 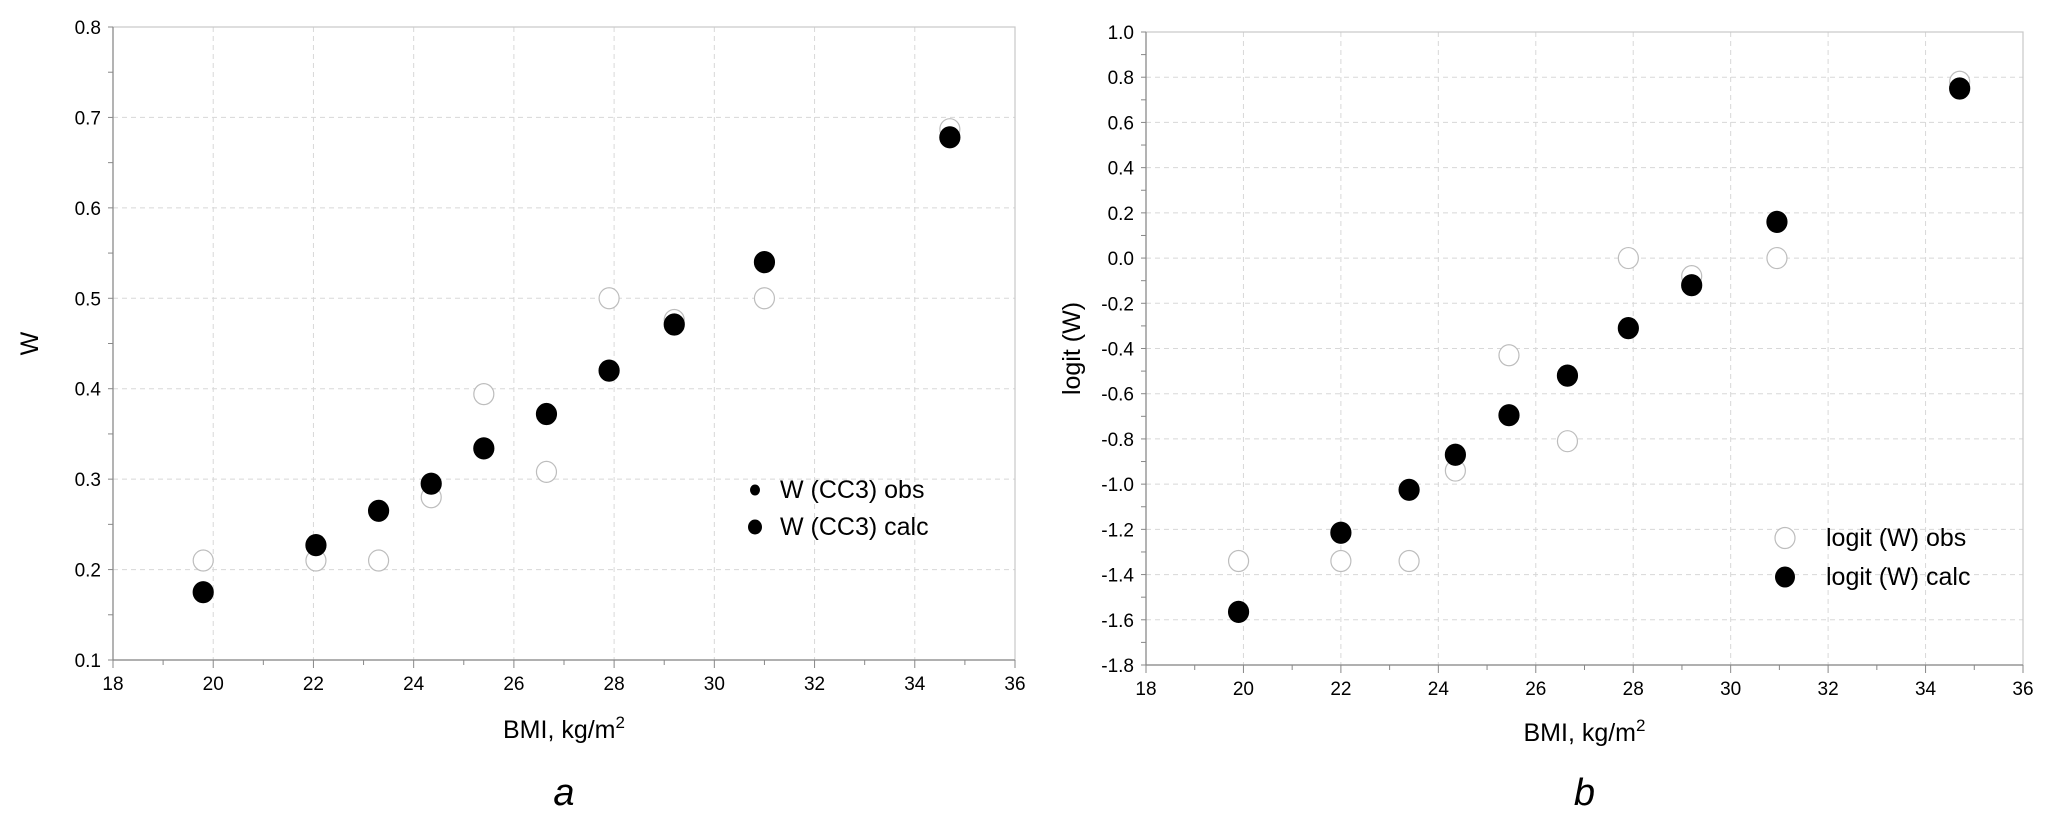 What do you see at coordinates (563, 793) in the screenshot?
I see `panel-label: a` at bounding box center [563, 793].